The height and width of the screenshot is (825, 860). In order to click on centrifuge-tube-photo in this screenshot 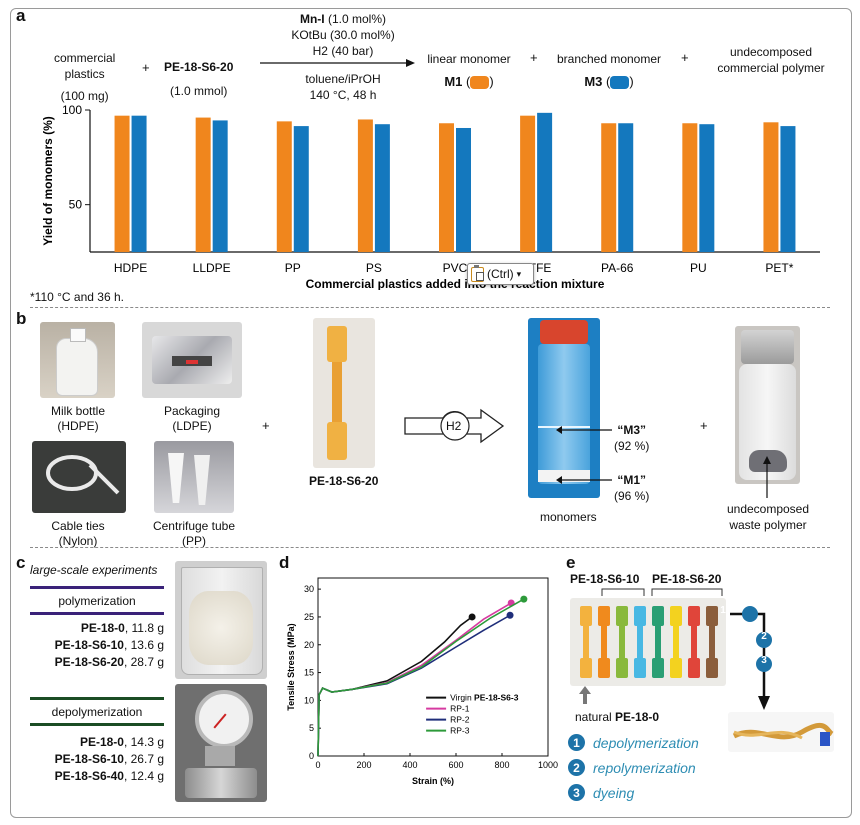, I will do `click(194, 477)`.